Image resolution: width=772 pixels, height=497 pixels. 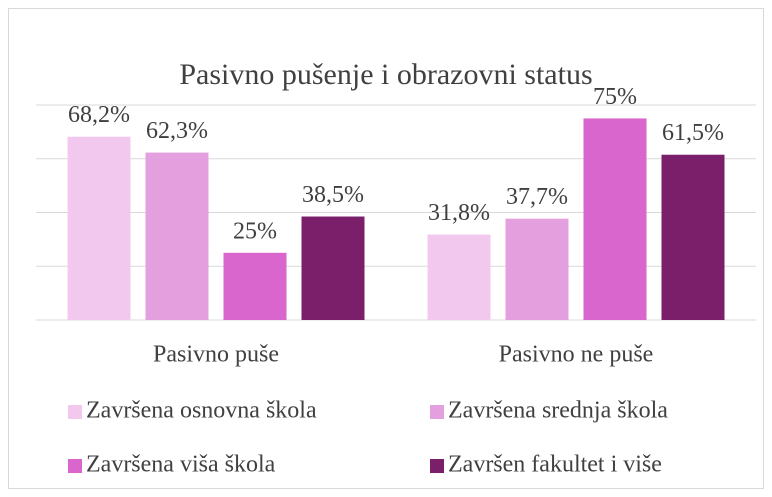 I want to click on legend-label: Završen fakultet i više, so click(x=555, y=465).